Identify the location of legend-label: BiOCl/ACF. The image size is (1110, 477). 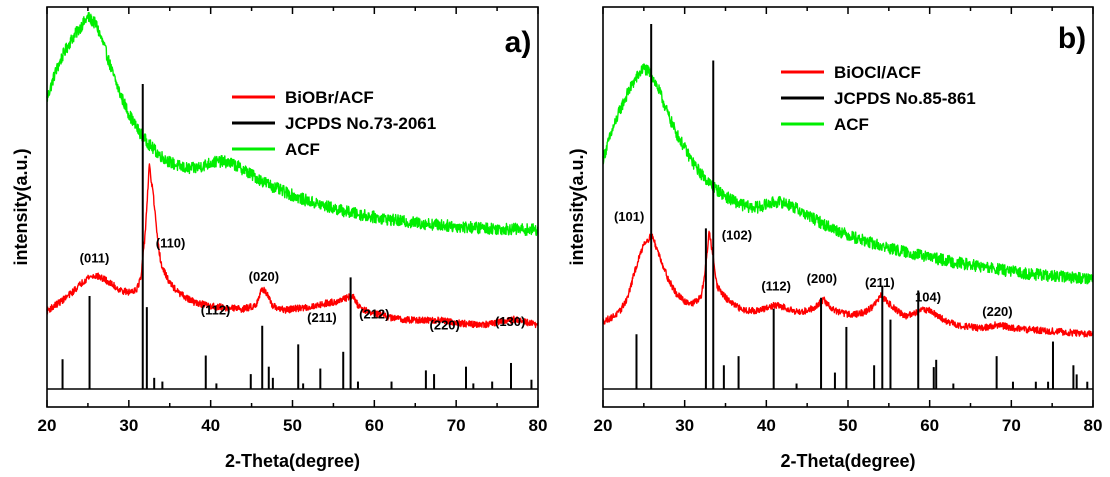
(877, 72).